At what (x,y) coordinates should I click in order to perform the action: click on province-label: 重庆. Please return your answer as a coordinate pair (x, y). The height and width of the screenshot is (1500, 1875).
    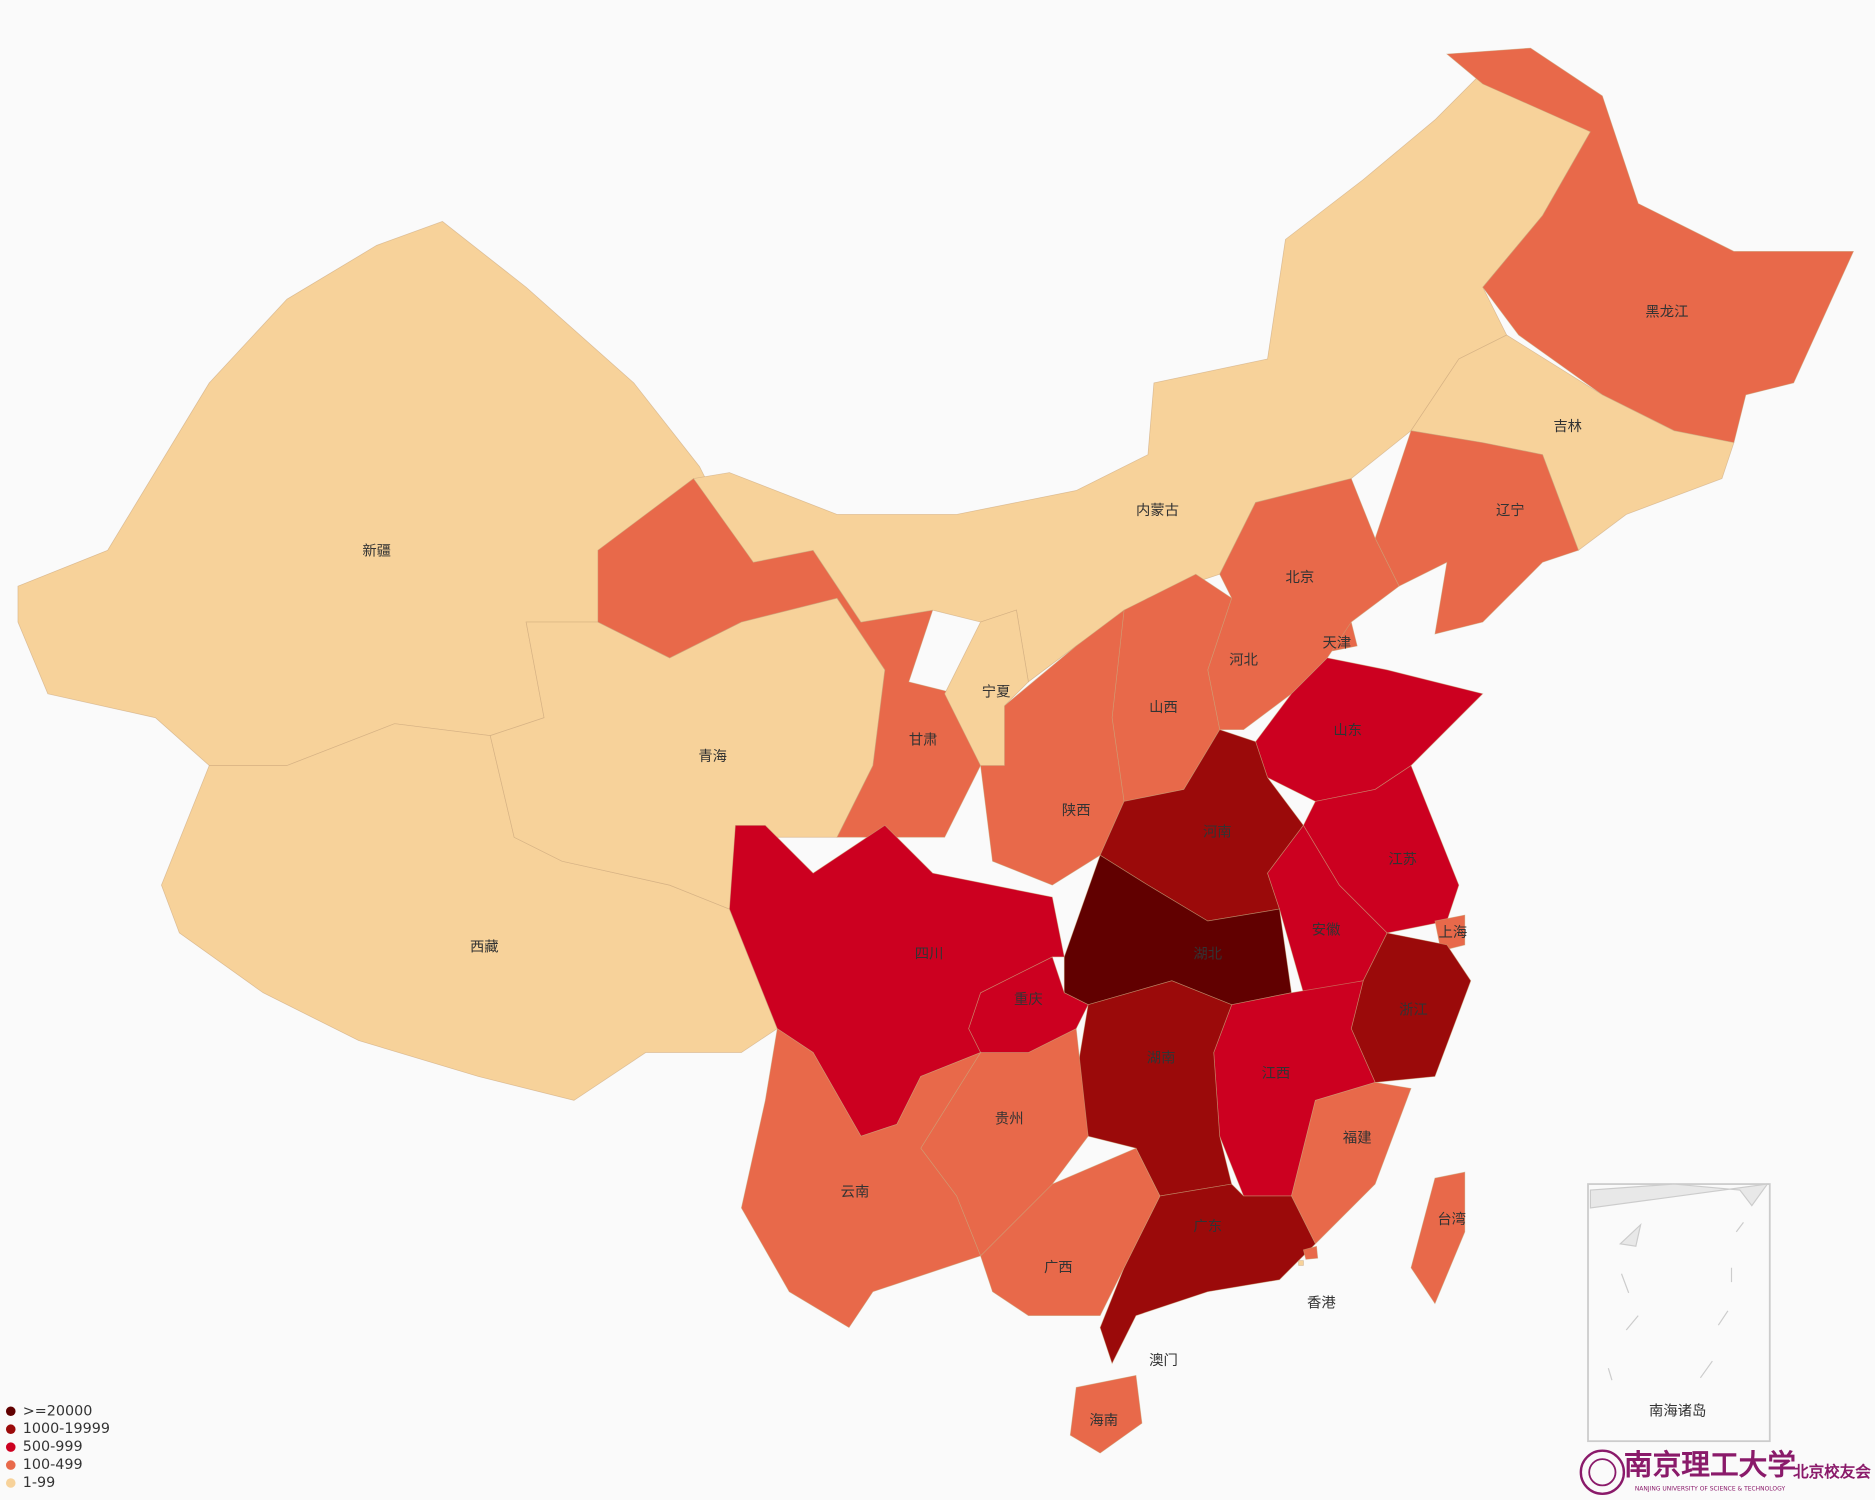
    Looking at the image, I should click on (1028, 999).